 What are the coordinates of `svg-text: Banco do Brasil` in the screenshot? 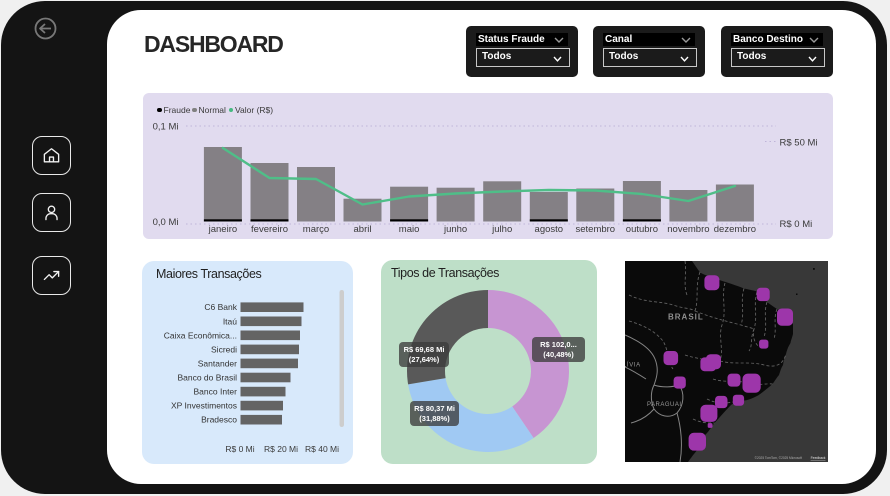 It's located at (207, 378).